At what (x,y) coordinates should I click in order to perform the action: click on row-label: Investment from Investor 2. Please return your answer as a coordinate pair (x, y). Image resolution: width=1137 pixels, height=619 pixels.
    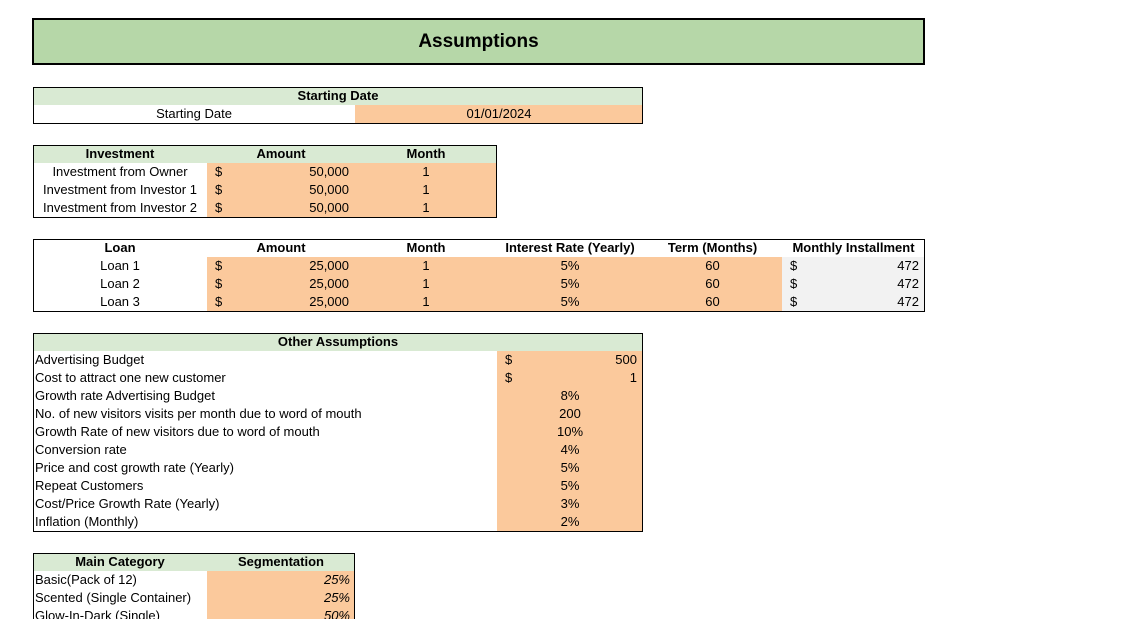
    Looking at the image, I should click on (120, 207).